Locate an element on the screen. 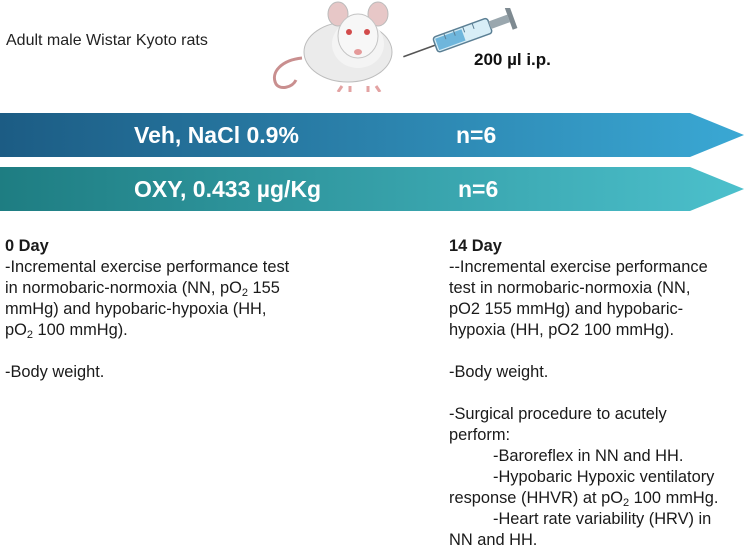  day14-surgery-line: -Surgical procedure to acutely is located at coordinates (558, 414).